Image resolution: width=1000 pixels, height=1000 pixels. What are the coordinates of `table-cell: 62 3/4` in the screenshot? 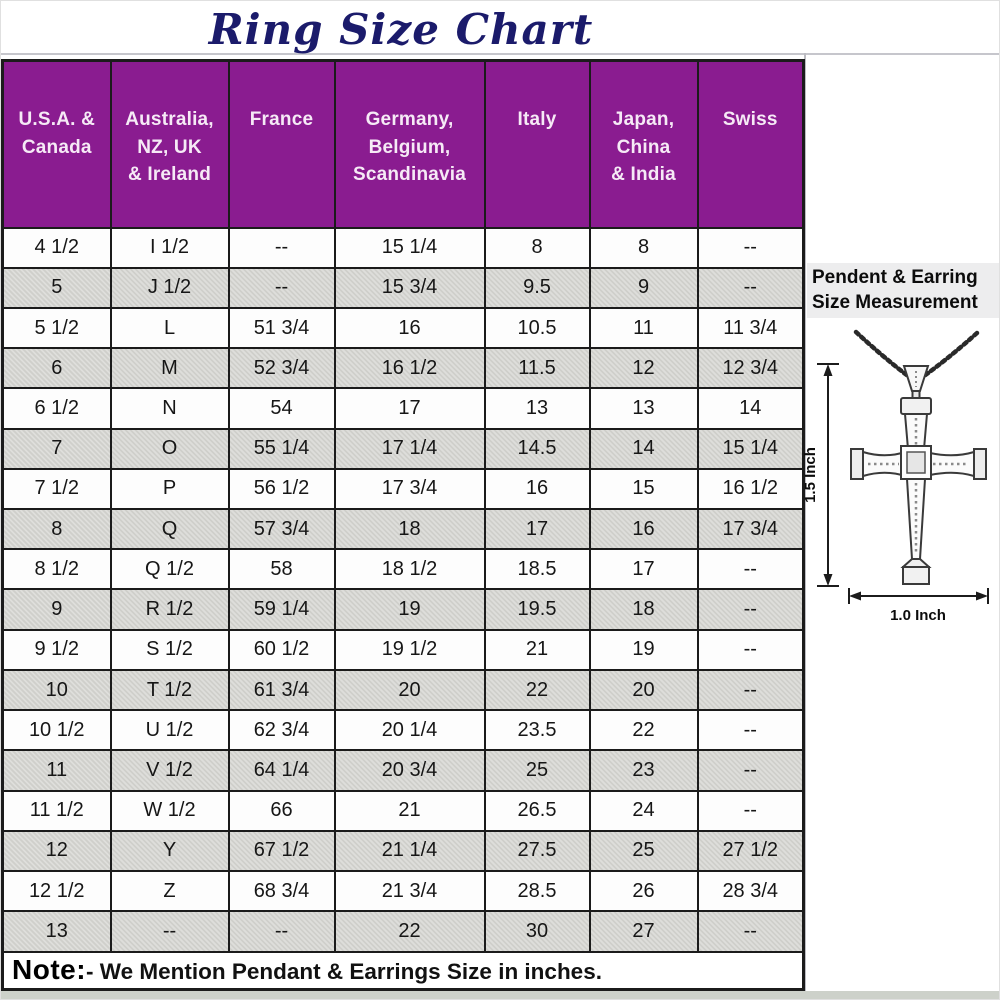 It's located at (281, 730).